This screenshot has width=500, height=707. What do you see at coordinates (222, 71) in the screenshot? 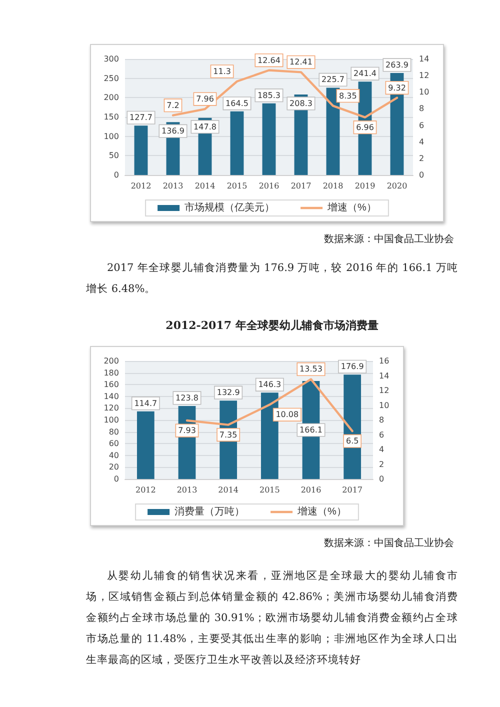
I see `data-label: 11.3` at bounding box center [222, 71].